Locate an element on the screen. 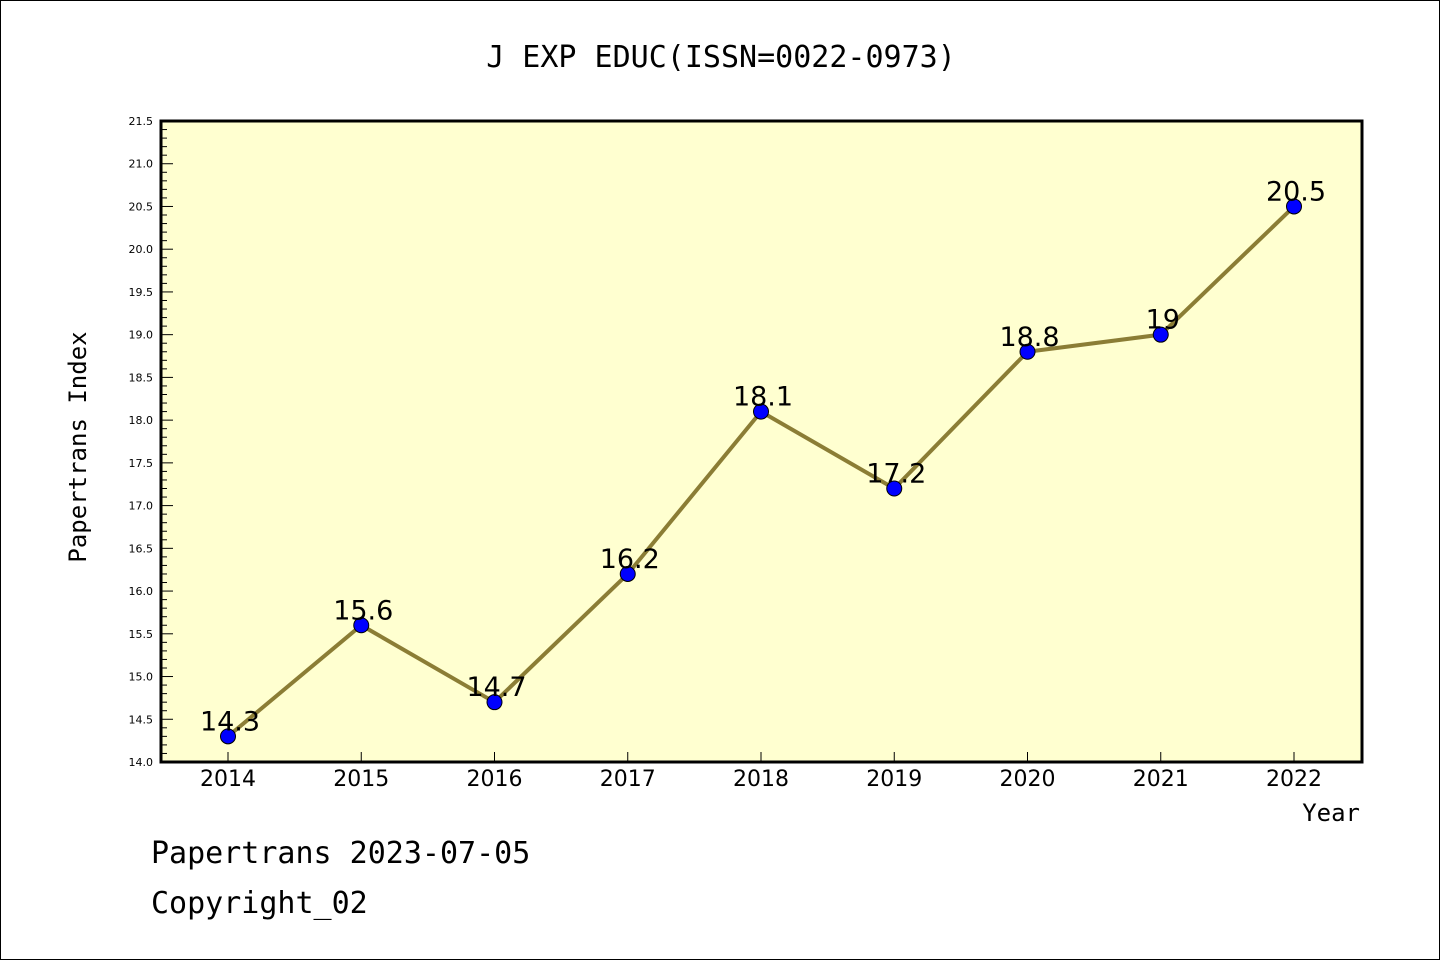 The image size is (1440, 961). y-tick-label: 15.0 is located at coordinates (141, 677).